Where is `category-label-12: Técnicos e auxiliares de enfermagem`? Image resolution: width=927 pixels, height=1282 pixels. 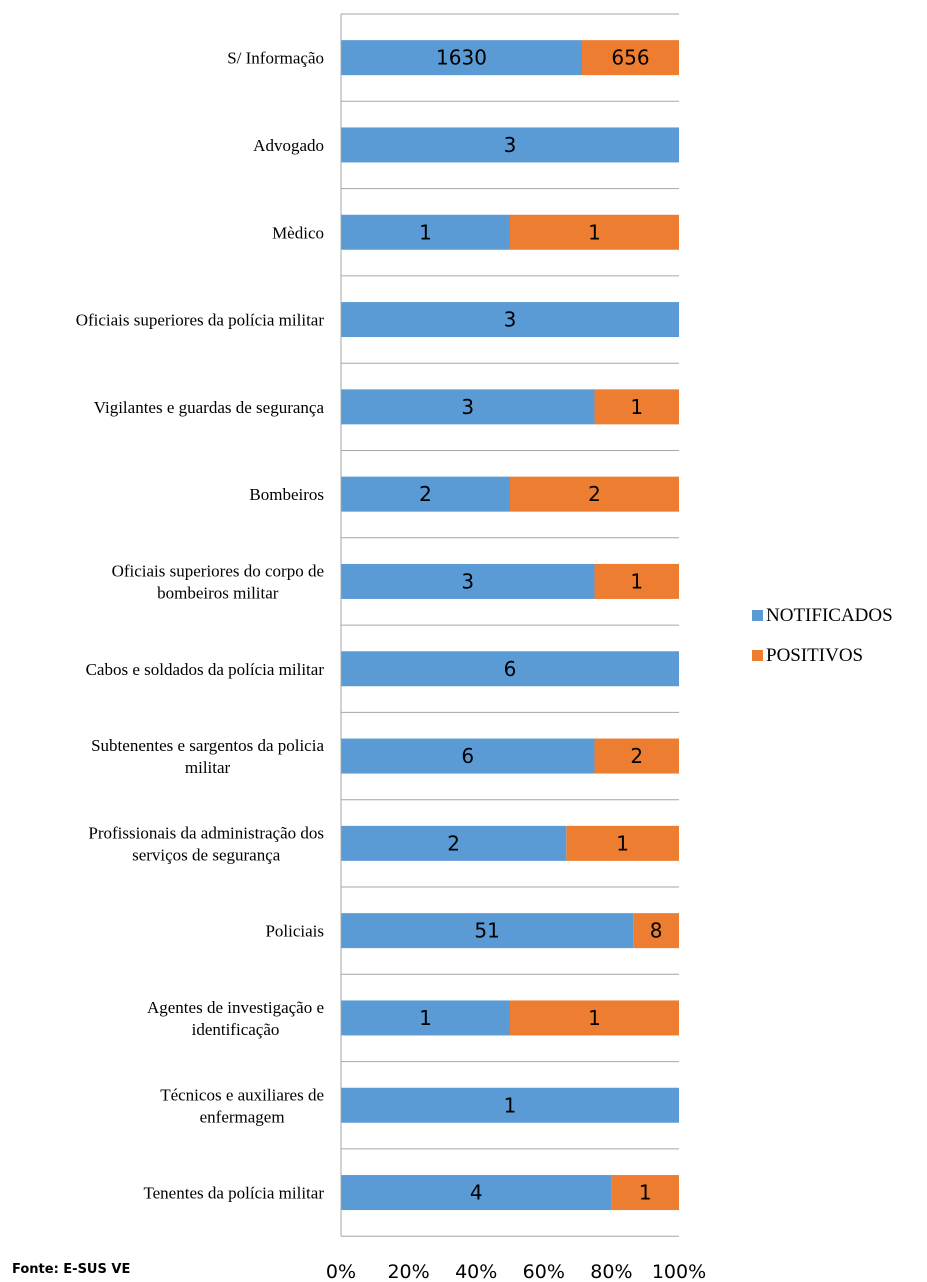 category-label-12: Técnicos e auxiliares de enfermagem is located at coordinates (242, 1105).